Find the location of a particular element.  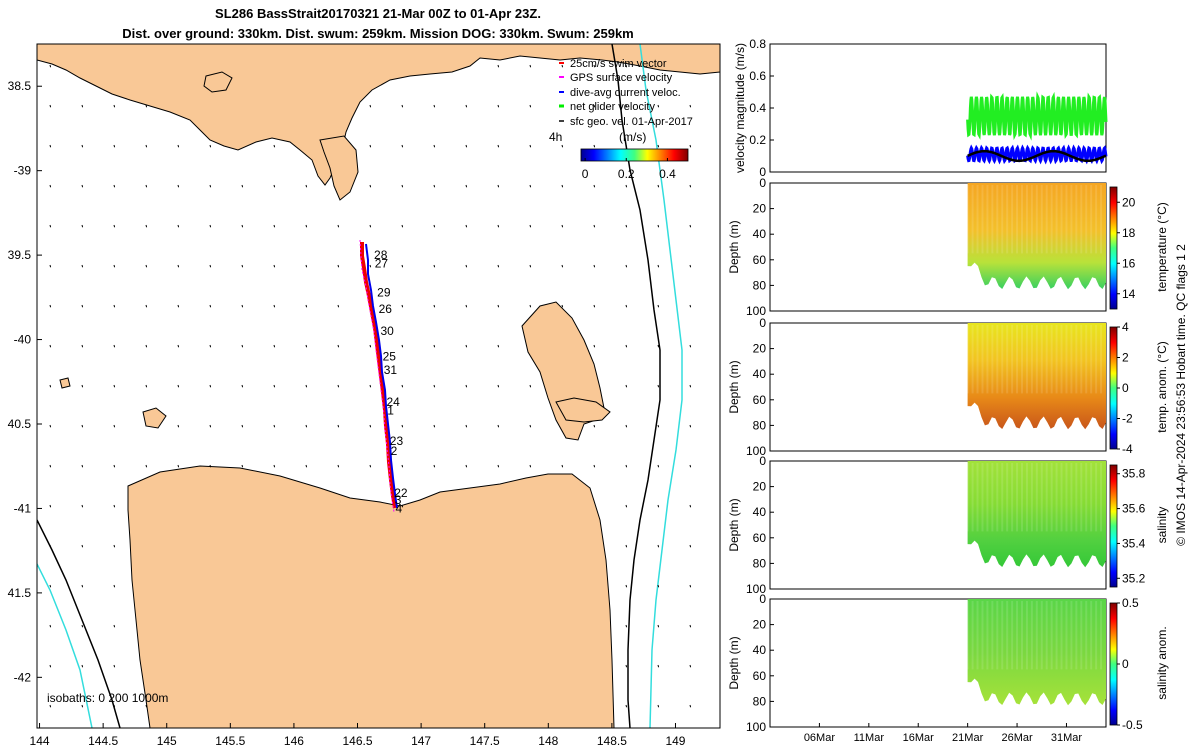

section-ytick-label: 100 is located at coordinates (756, 589).